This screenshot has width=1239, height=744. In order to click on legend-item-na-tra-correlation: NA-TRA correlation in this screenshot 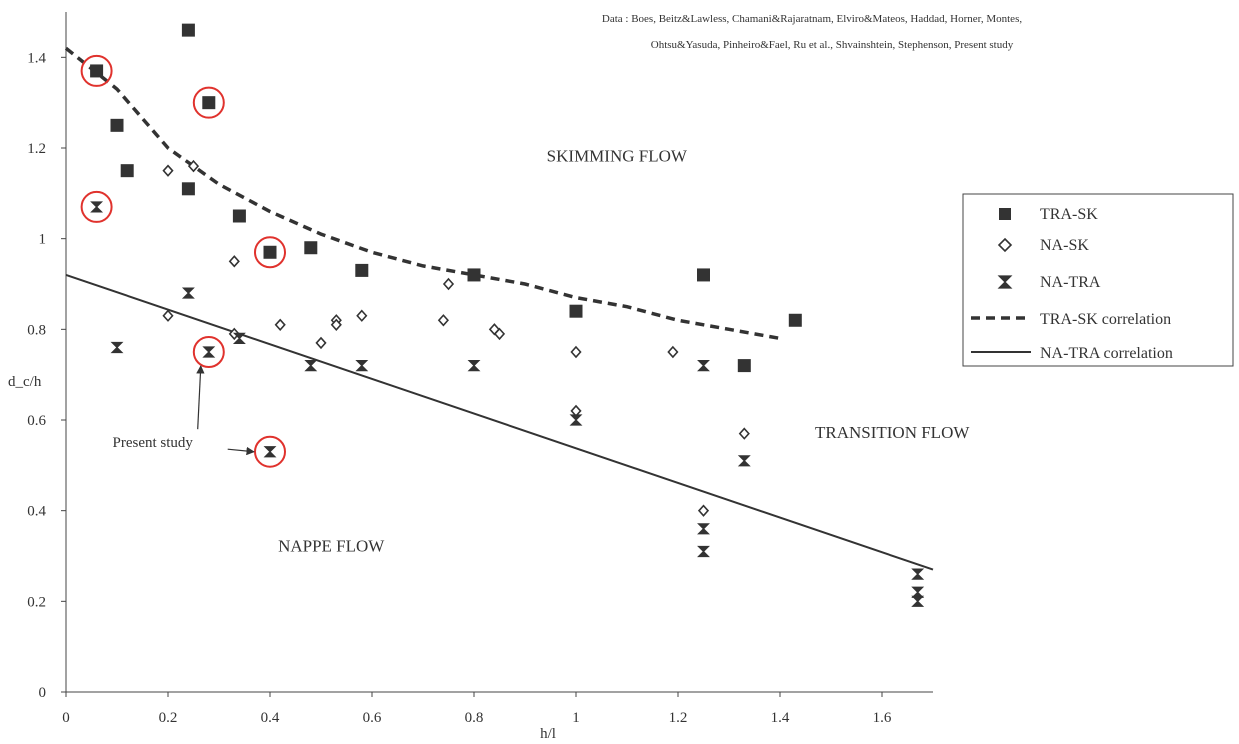, I will do `click(1072, 353)`.